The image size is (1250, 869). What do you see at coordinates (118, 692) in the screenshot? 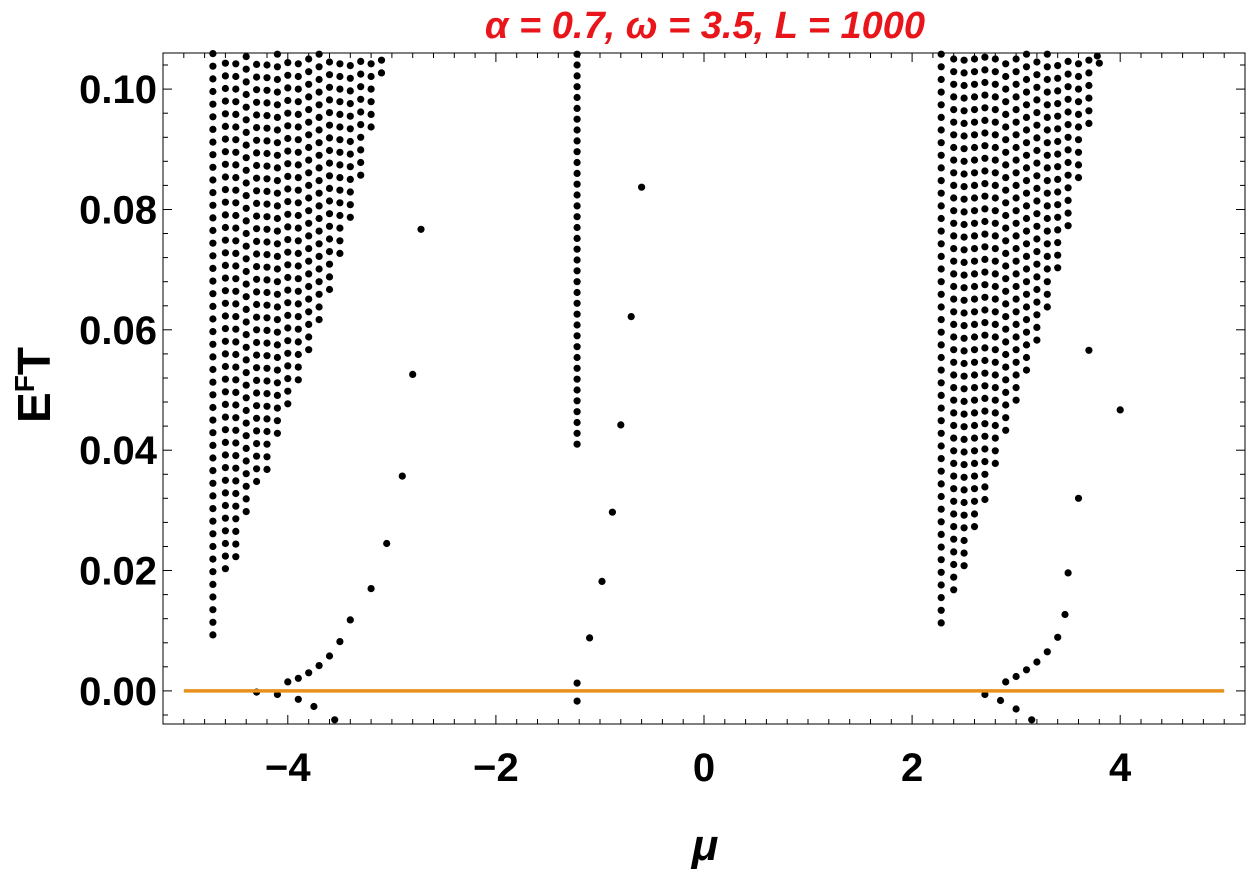
I see `y-tick-label: 0.00` at bounding box center [118, 692].